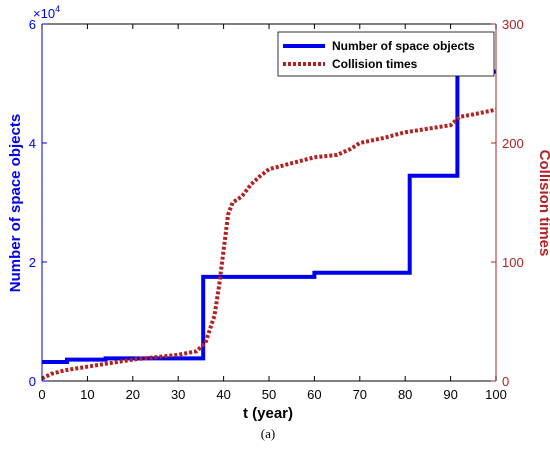 The height and width of the screenshot is (453, 550). I want to click on x-tick-label: 80, so click(405, 394).